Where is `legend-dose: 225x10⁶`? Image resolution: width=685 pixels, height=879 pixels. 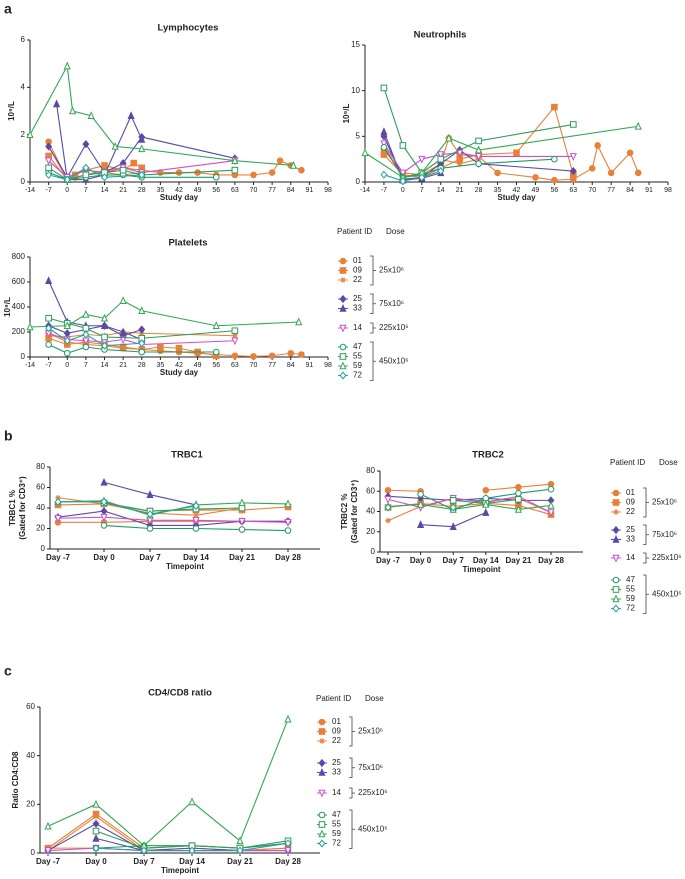
legend-dose: 225x10⁶ is located at coordinates (373, 792).